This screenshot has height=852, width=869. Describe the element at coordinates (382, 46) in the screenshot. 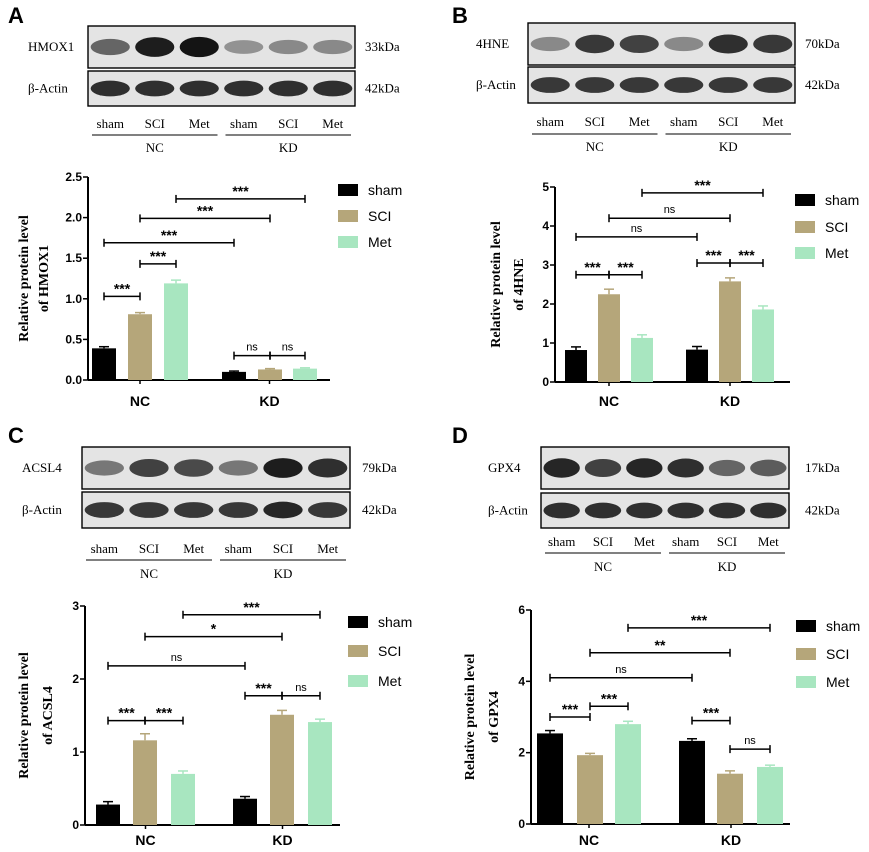

I see `blot-kda-label: 33kDa` at that location.